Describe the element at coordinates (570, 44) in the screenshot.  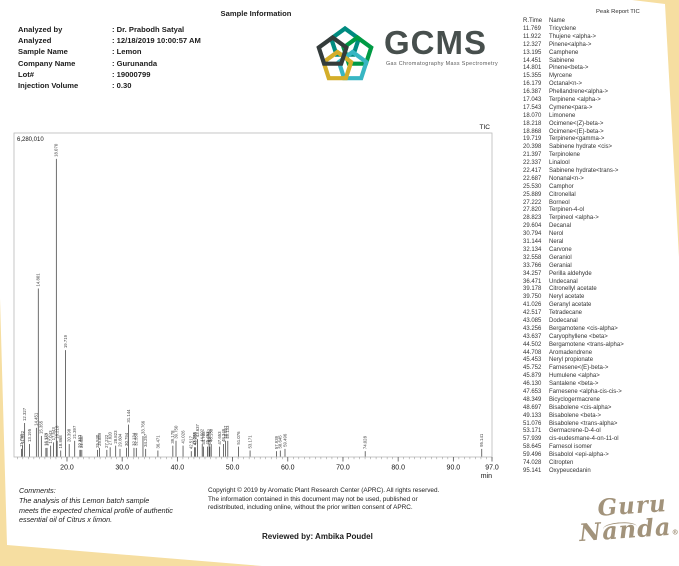
I see `peak-name: Pinene<alpha->` at that location.